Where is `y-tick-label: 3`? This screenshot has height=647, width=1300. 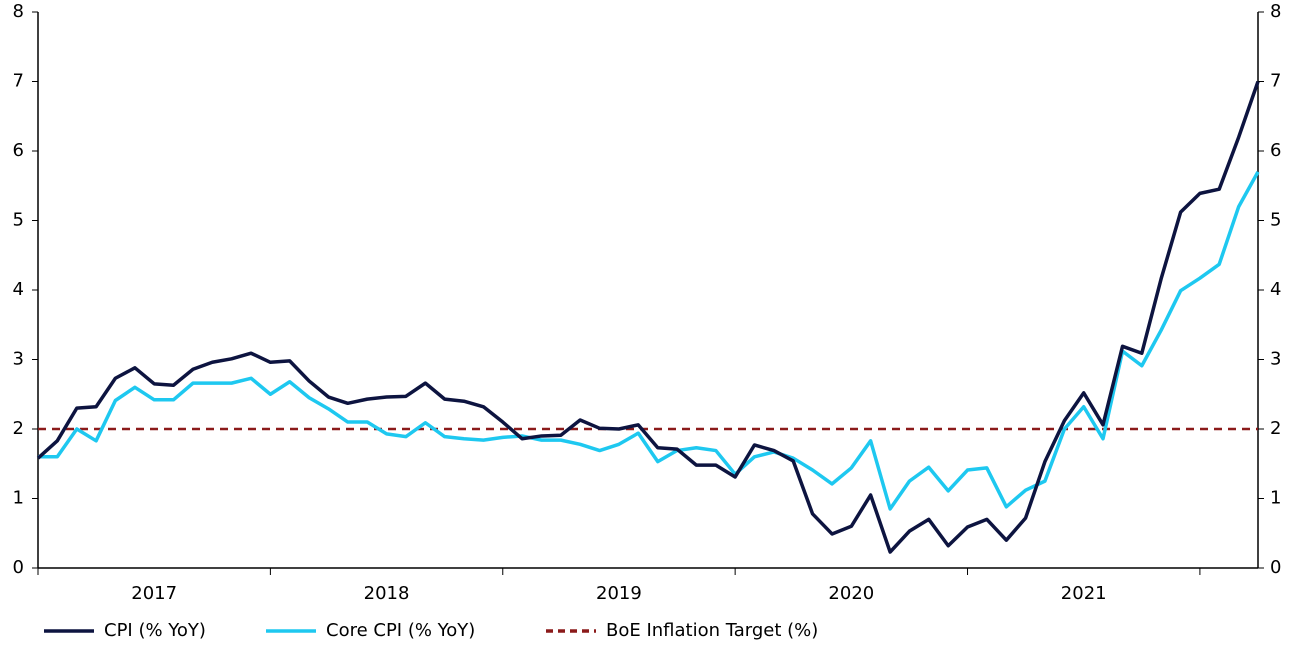 y-tick-label: 3 is located at coordinates (18, 359).